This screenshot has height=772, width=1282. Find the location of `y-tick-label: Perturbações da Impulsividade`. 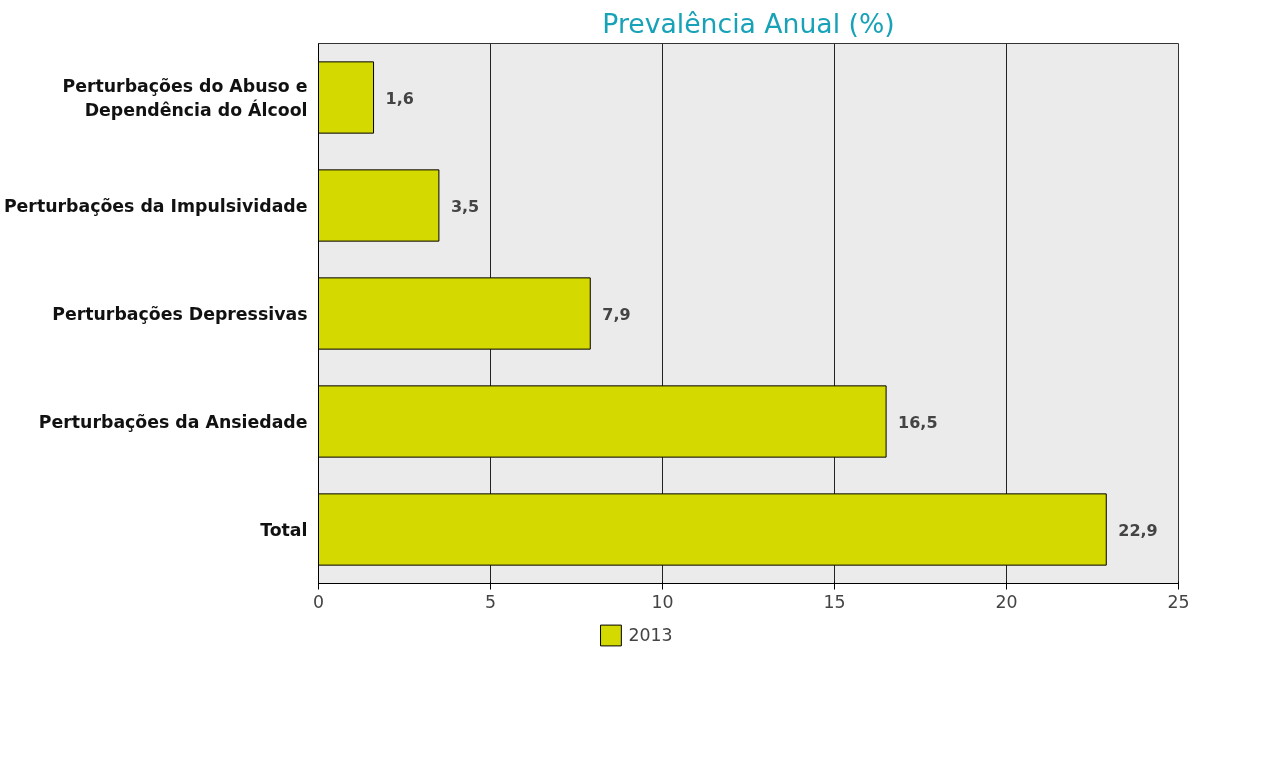

y-tick-label: Perturbações da Impulsividade is located at coordinates (155, 205).